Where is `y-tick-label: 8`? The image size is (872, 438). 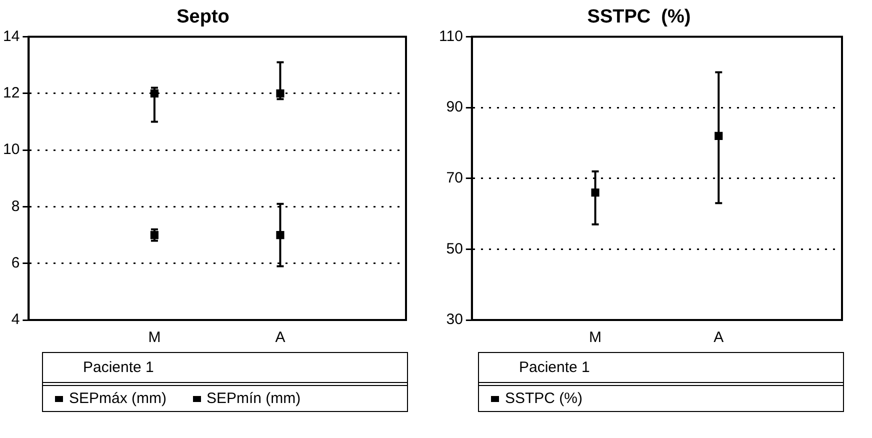
y-tick-label: 8 is located at coordinates (15, 206).